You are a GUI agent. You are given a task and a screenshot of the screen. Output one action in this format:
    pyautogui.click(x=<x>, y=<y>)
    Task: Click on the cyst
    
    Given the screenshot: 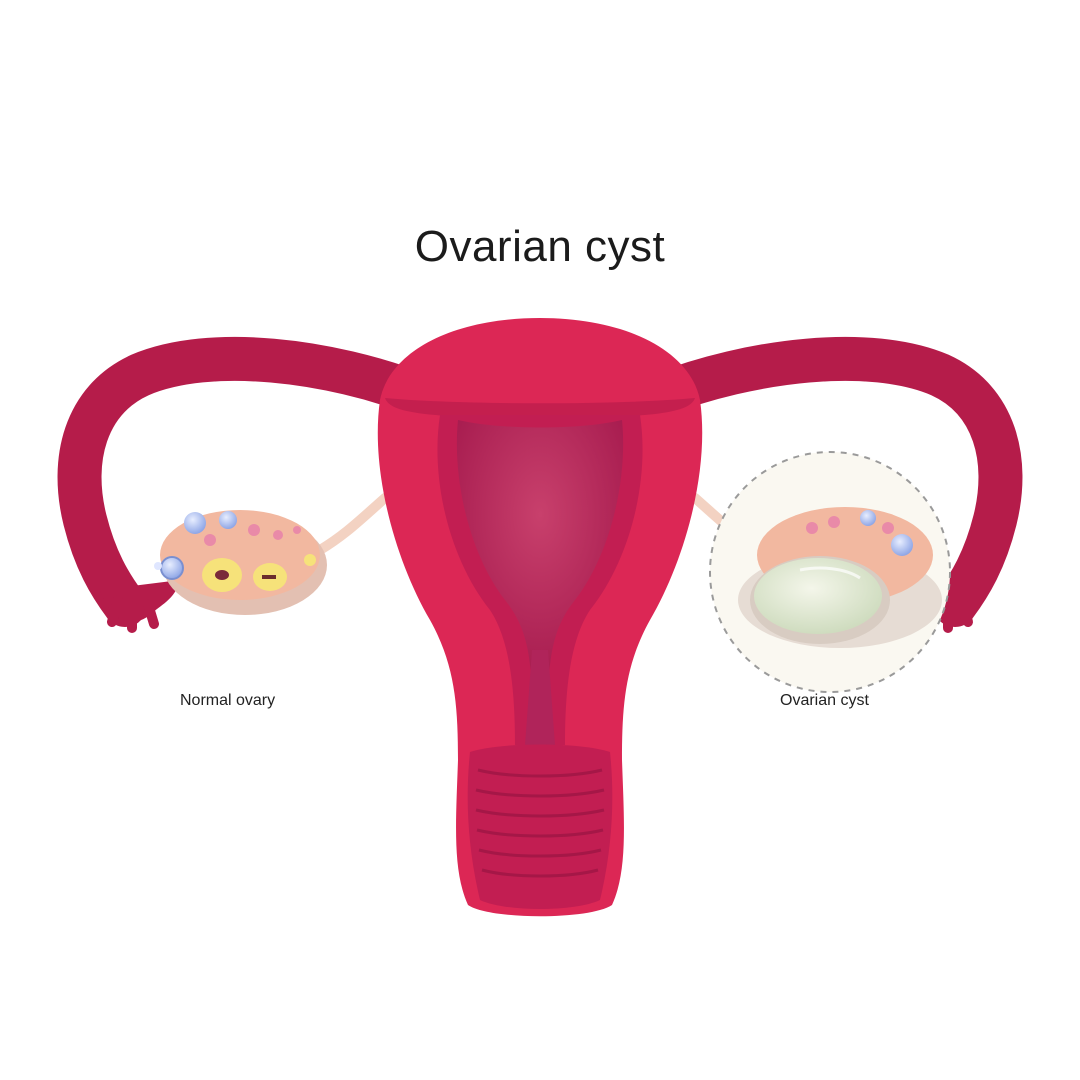 What is the action you would take?
    pyautogui.click(x=818, y=596)
    